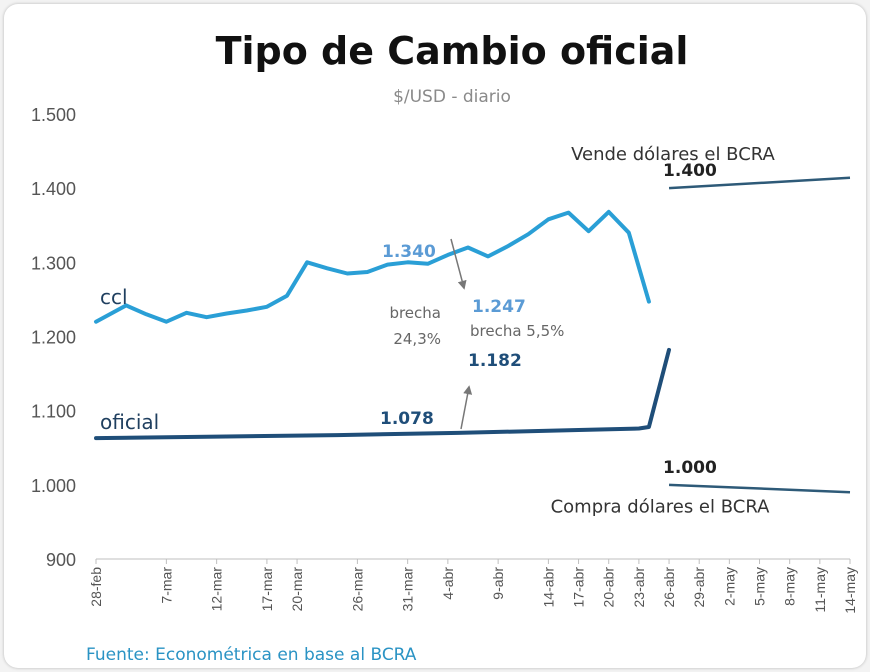 The width and height of the screenshot is (870, 672). I want to click on gap-note-label: brecha, so click(415, 313).